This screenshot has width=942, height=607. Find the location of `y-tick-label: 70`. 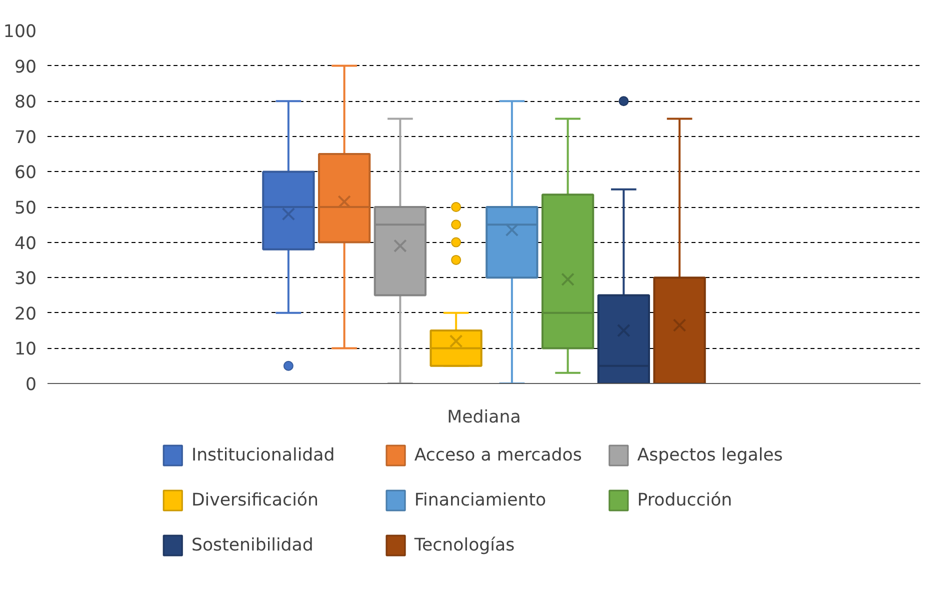

y-tick-label: 70 is located at coordinates (25, 138).